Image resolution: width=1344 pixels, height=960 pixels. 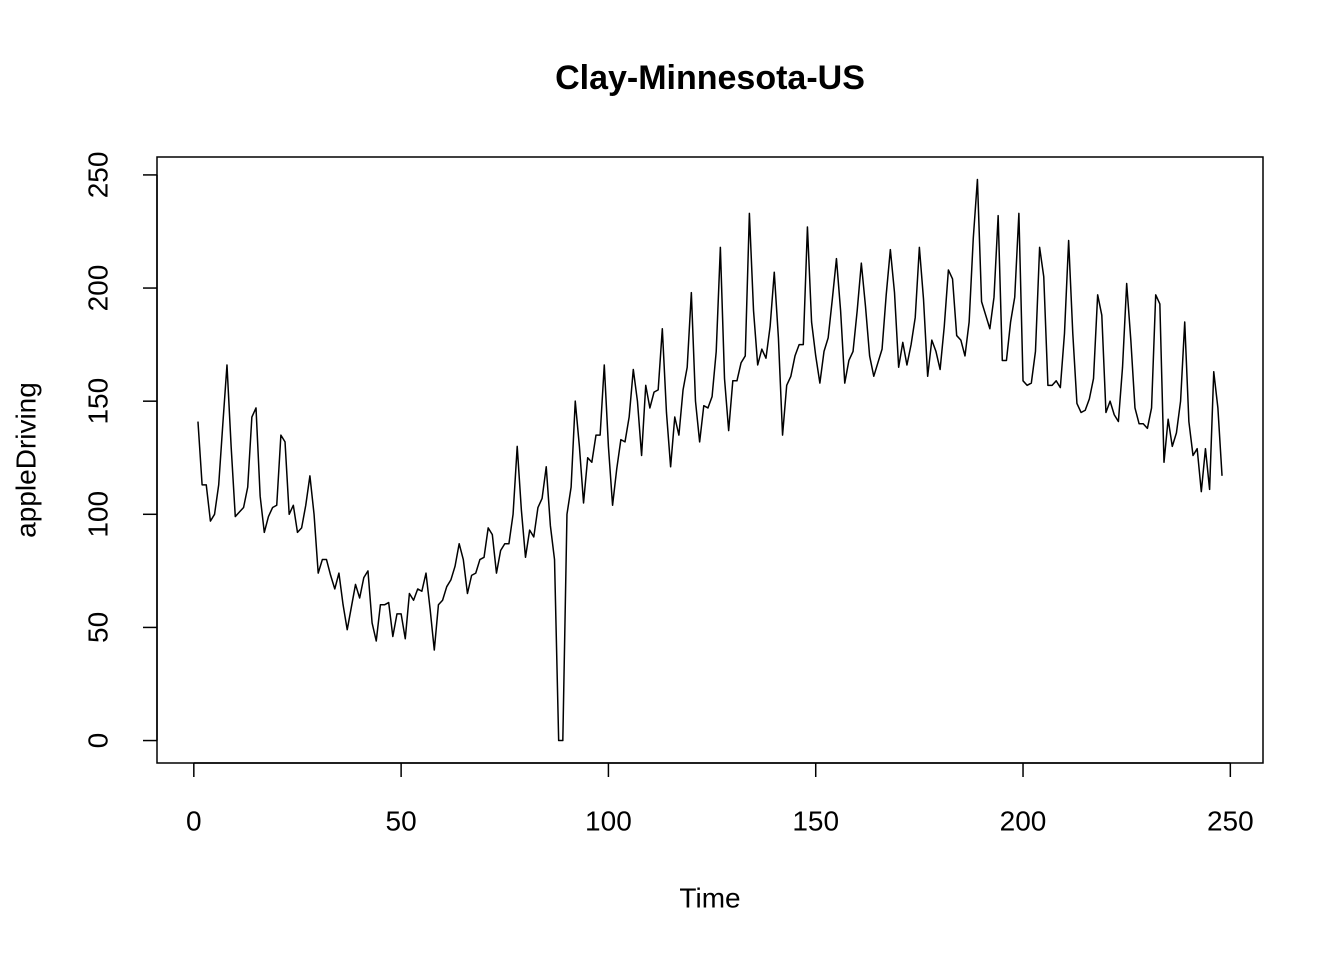 What do you see at coordinates (1023, 820) in the screenshot?
I see `x-tick-label: 200` at bounding box center [1023, 820].